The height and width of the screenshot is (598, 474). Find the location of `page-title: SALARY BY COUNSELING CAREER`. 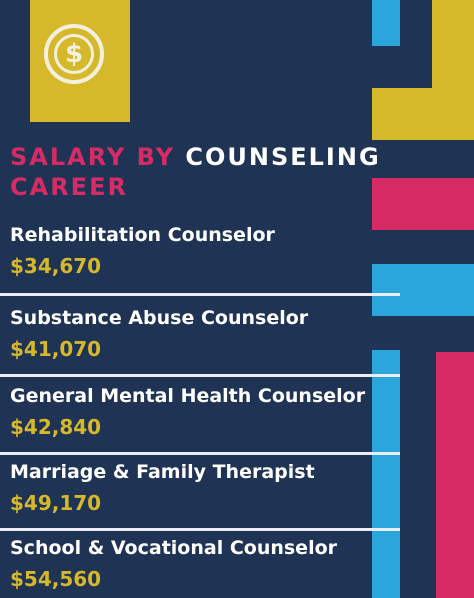

page-title: SALARY BY COUNSELING CAREER is located at coordinates (230, 172).